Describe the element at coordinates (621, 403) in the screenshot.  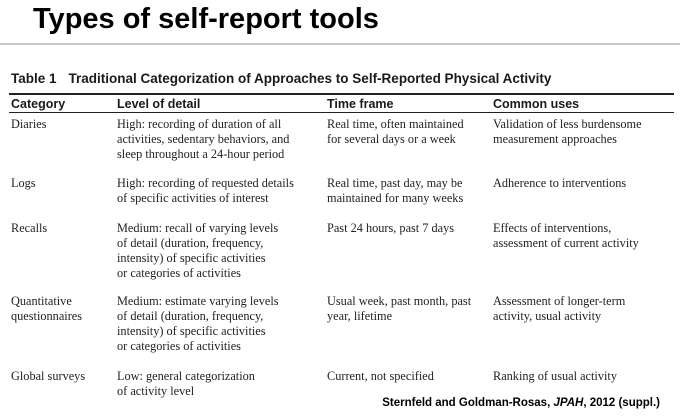
I see `citation-details: , 2012 (suppl.)` at that location.